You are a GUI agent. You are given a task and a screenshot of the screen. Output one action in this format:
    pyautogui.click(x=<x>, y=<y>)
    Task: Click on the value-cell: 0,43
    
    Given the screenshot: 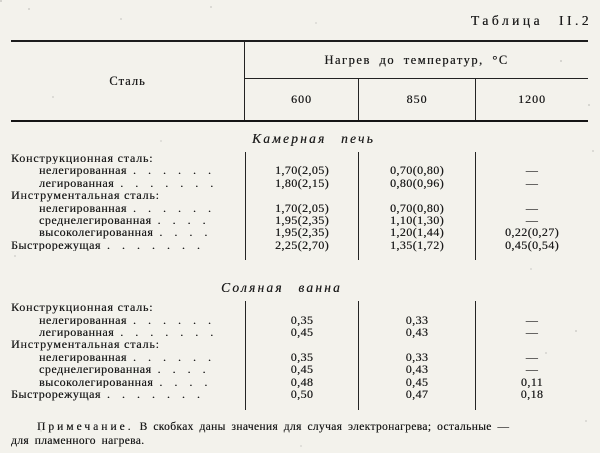 What is the action you would take?
    pyautogui.click(x=416, y=369)
    